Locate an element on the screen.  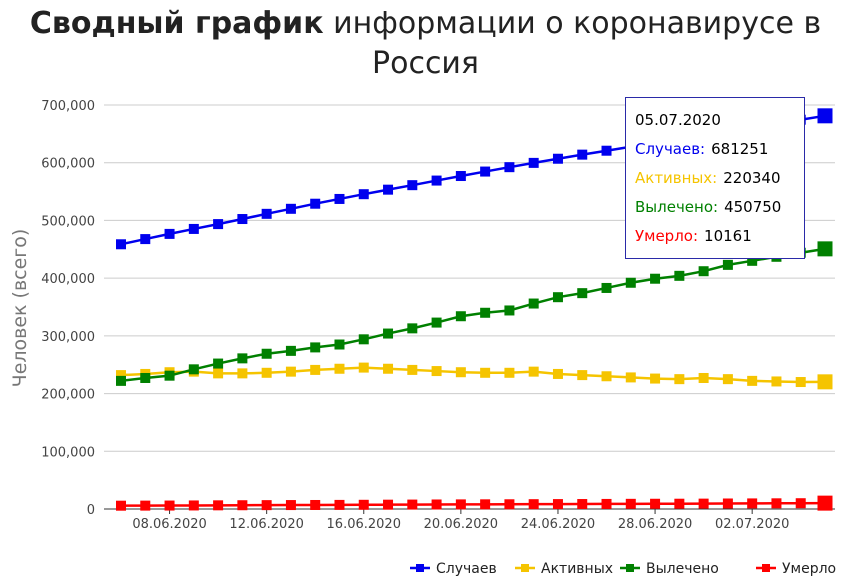
legend-item: Умерло is located at coordinates (796, 569).